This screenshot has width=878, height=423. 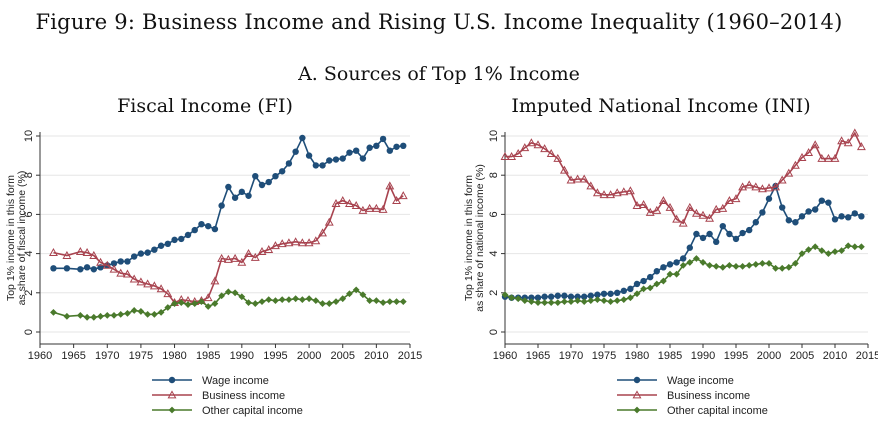 I want to click on series-business-income, so click(x=683, y=177).